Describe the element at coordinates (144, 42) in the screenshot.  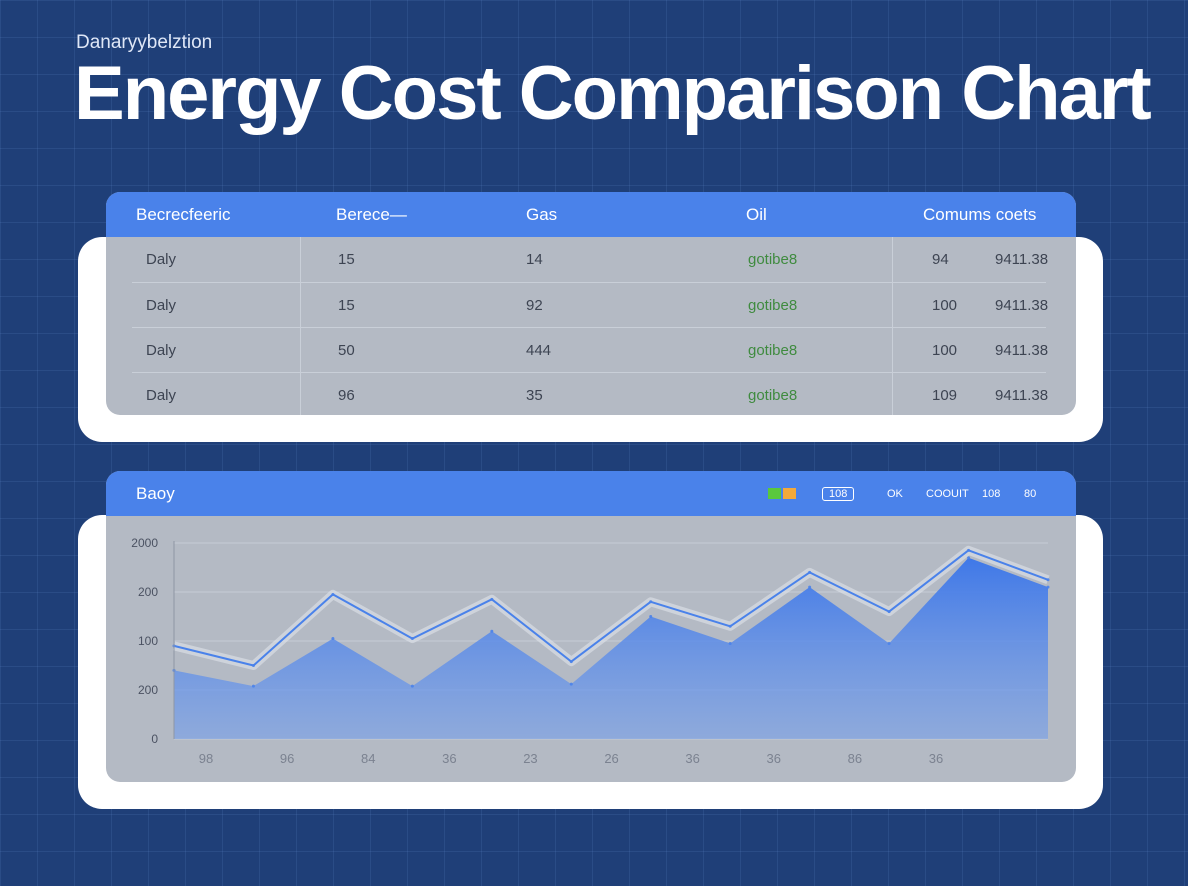
I see `eyebrow-label: Danaryybelztion` at that location.